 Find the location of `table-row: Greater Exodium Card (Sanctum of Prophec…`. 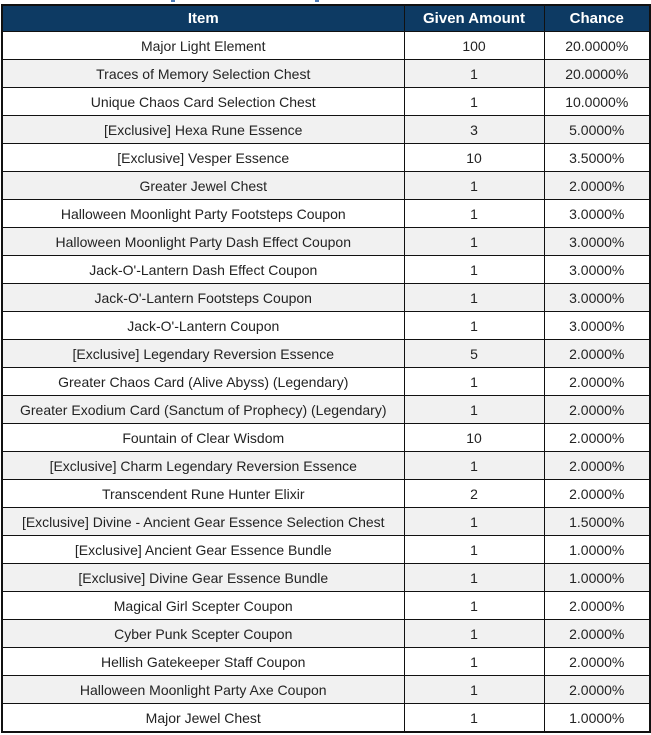

table-row: Greater Exodium Card (Sanctum of Prophec… is located at coordinates (326, 409).